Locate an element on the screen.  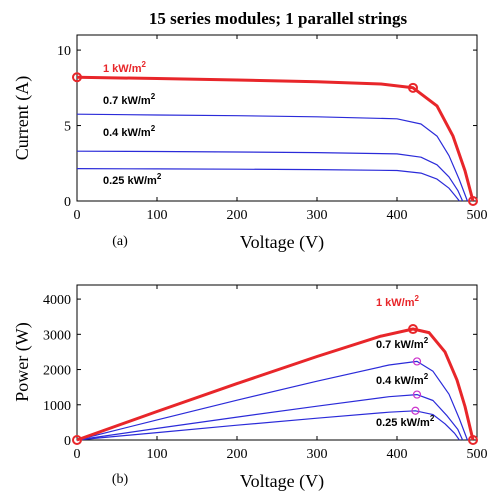
y-tick-label: 1000 is located at coordinates (57, 406).